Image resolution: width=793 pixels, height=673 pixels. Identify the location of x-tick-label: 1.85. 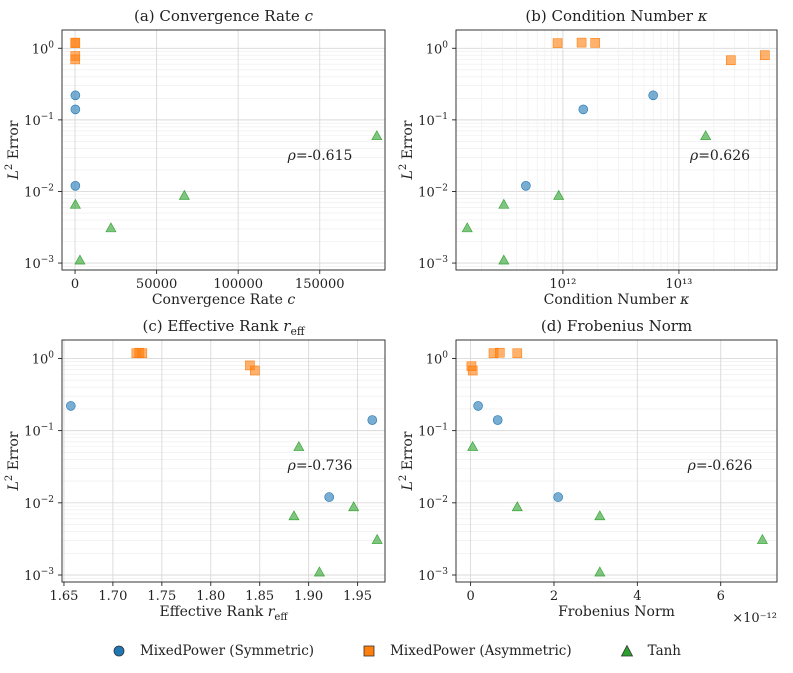
(259, 596).